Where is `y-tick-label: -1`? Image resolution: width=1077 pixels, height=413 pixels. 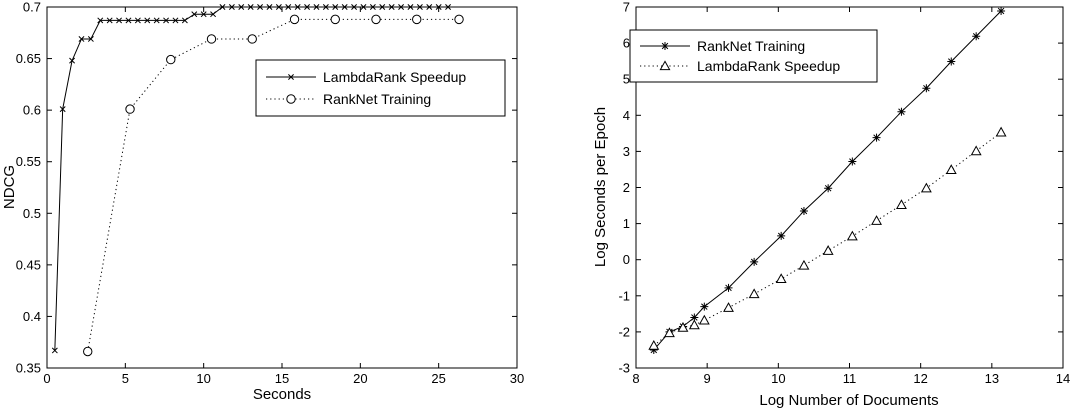
y-tick-label: -1 is located at coordinates (624, 295).